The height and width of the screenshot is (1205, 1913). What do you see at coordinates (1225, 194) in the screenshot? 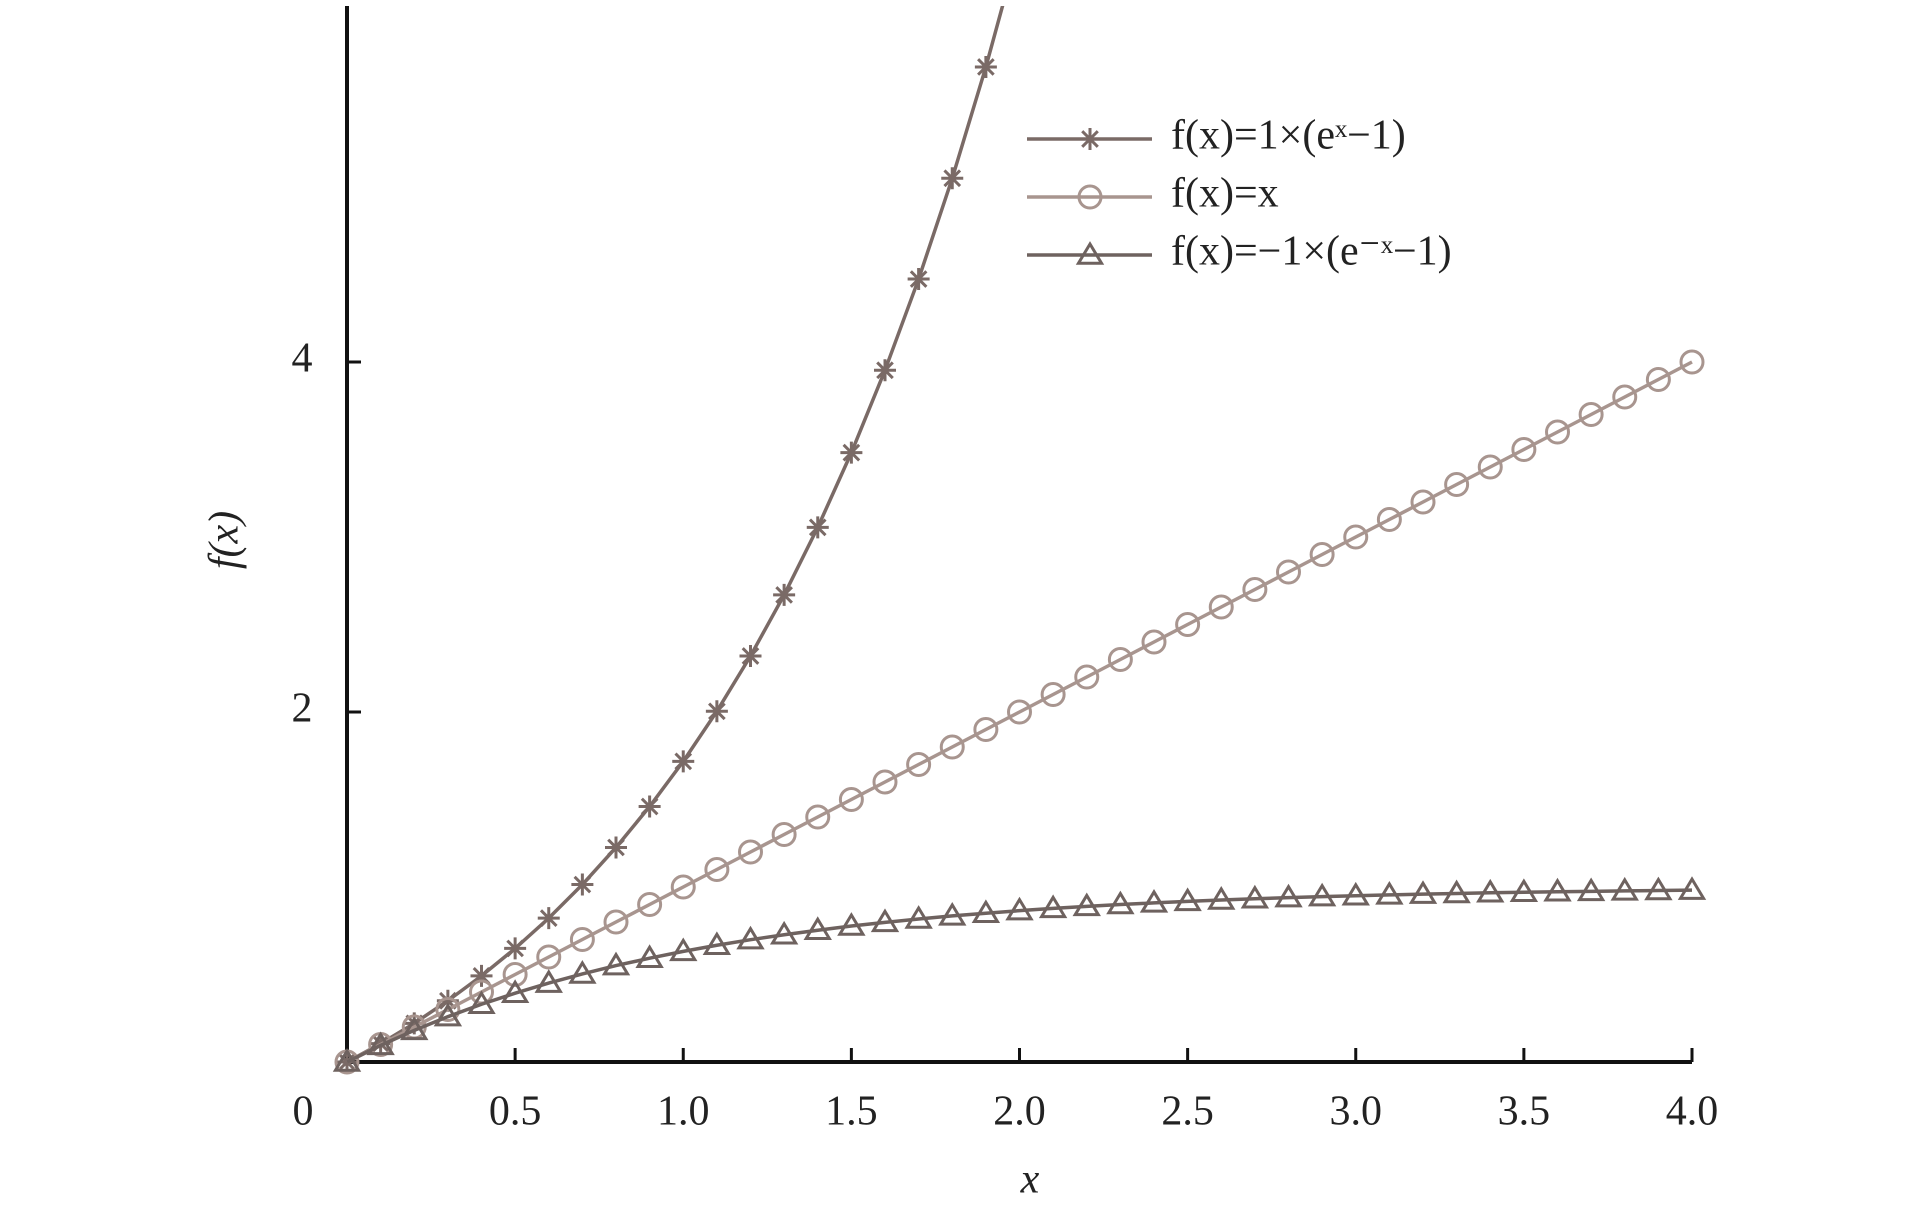
I see `legend-label: f(x)=x` at bounding box center [1225, 194].